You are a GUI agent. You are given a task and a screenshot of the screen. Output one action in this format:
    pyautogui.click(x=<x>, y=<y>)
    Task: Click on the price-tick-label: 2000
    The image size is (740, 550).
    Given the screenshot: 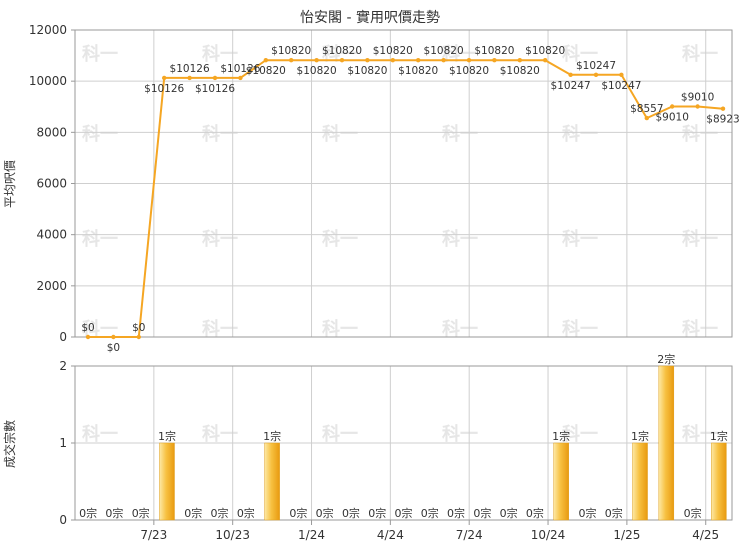 What is the action you would take?
    pyautogui.click(x=51, y=286)
    